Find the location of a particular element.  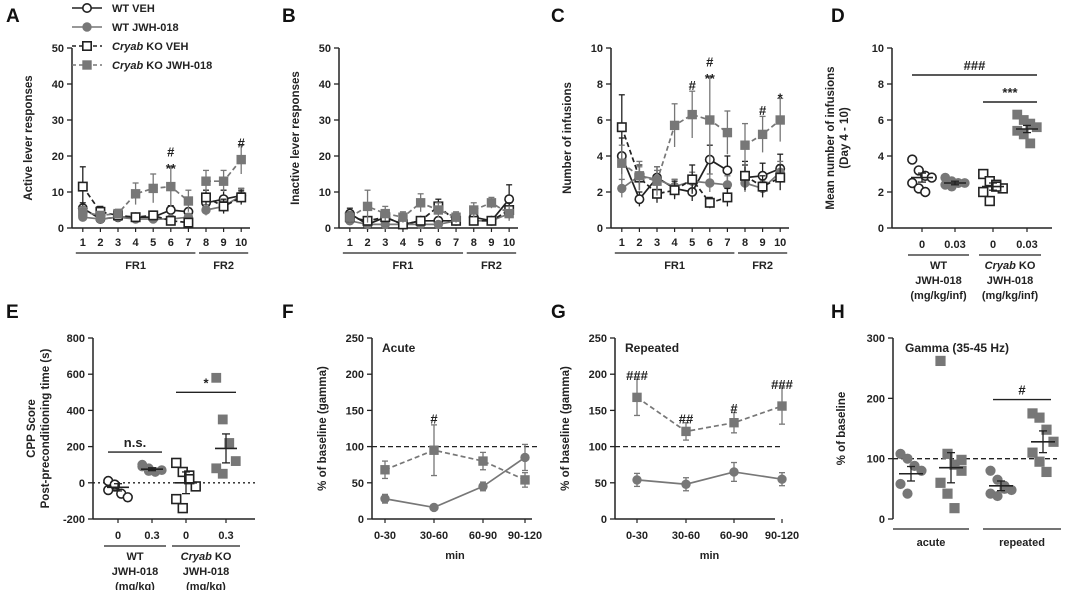

significance-mark: * is located at coordinates (781, 98).